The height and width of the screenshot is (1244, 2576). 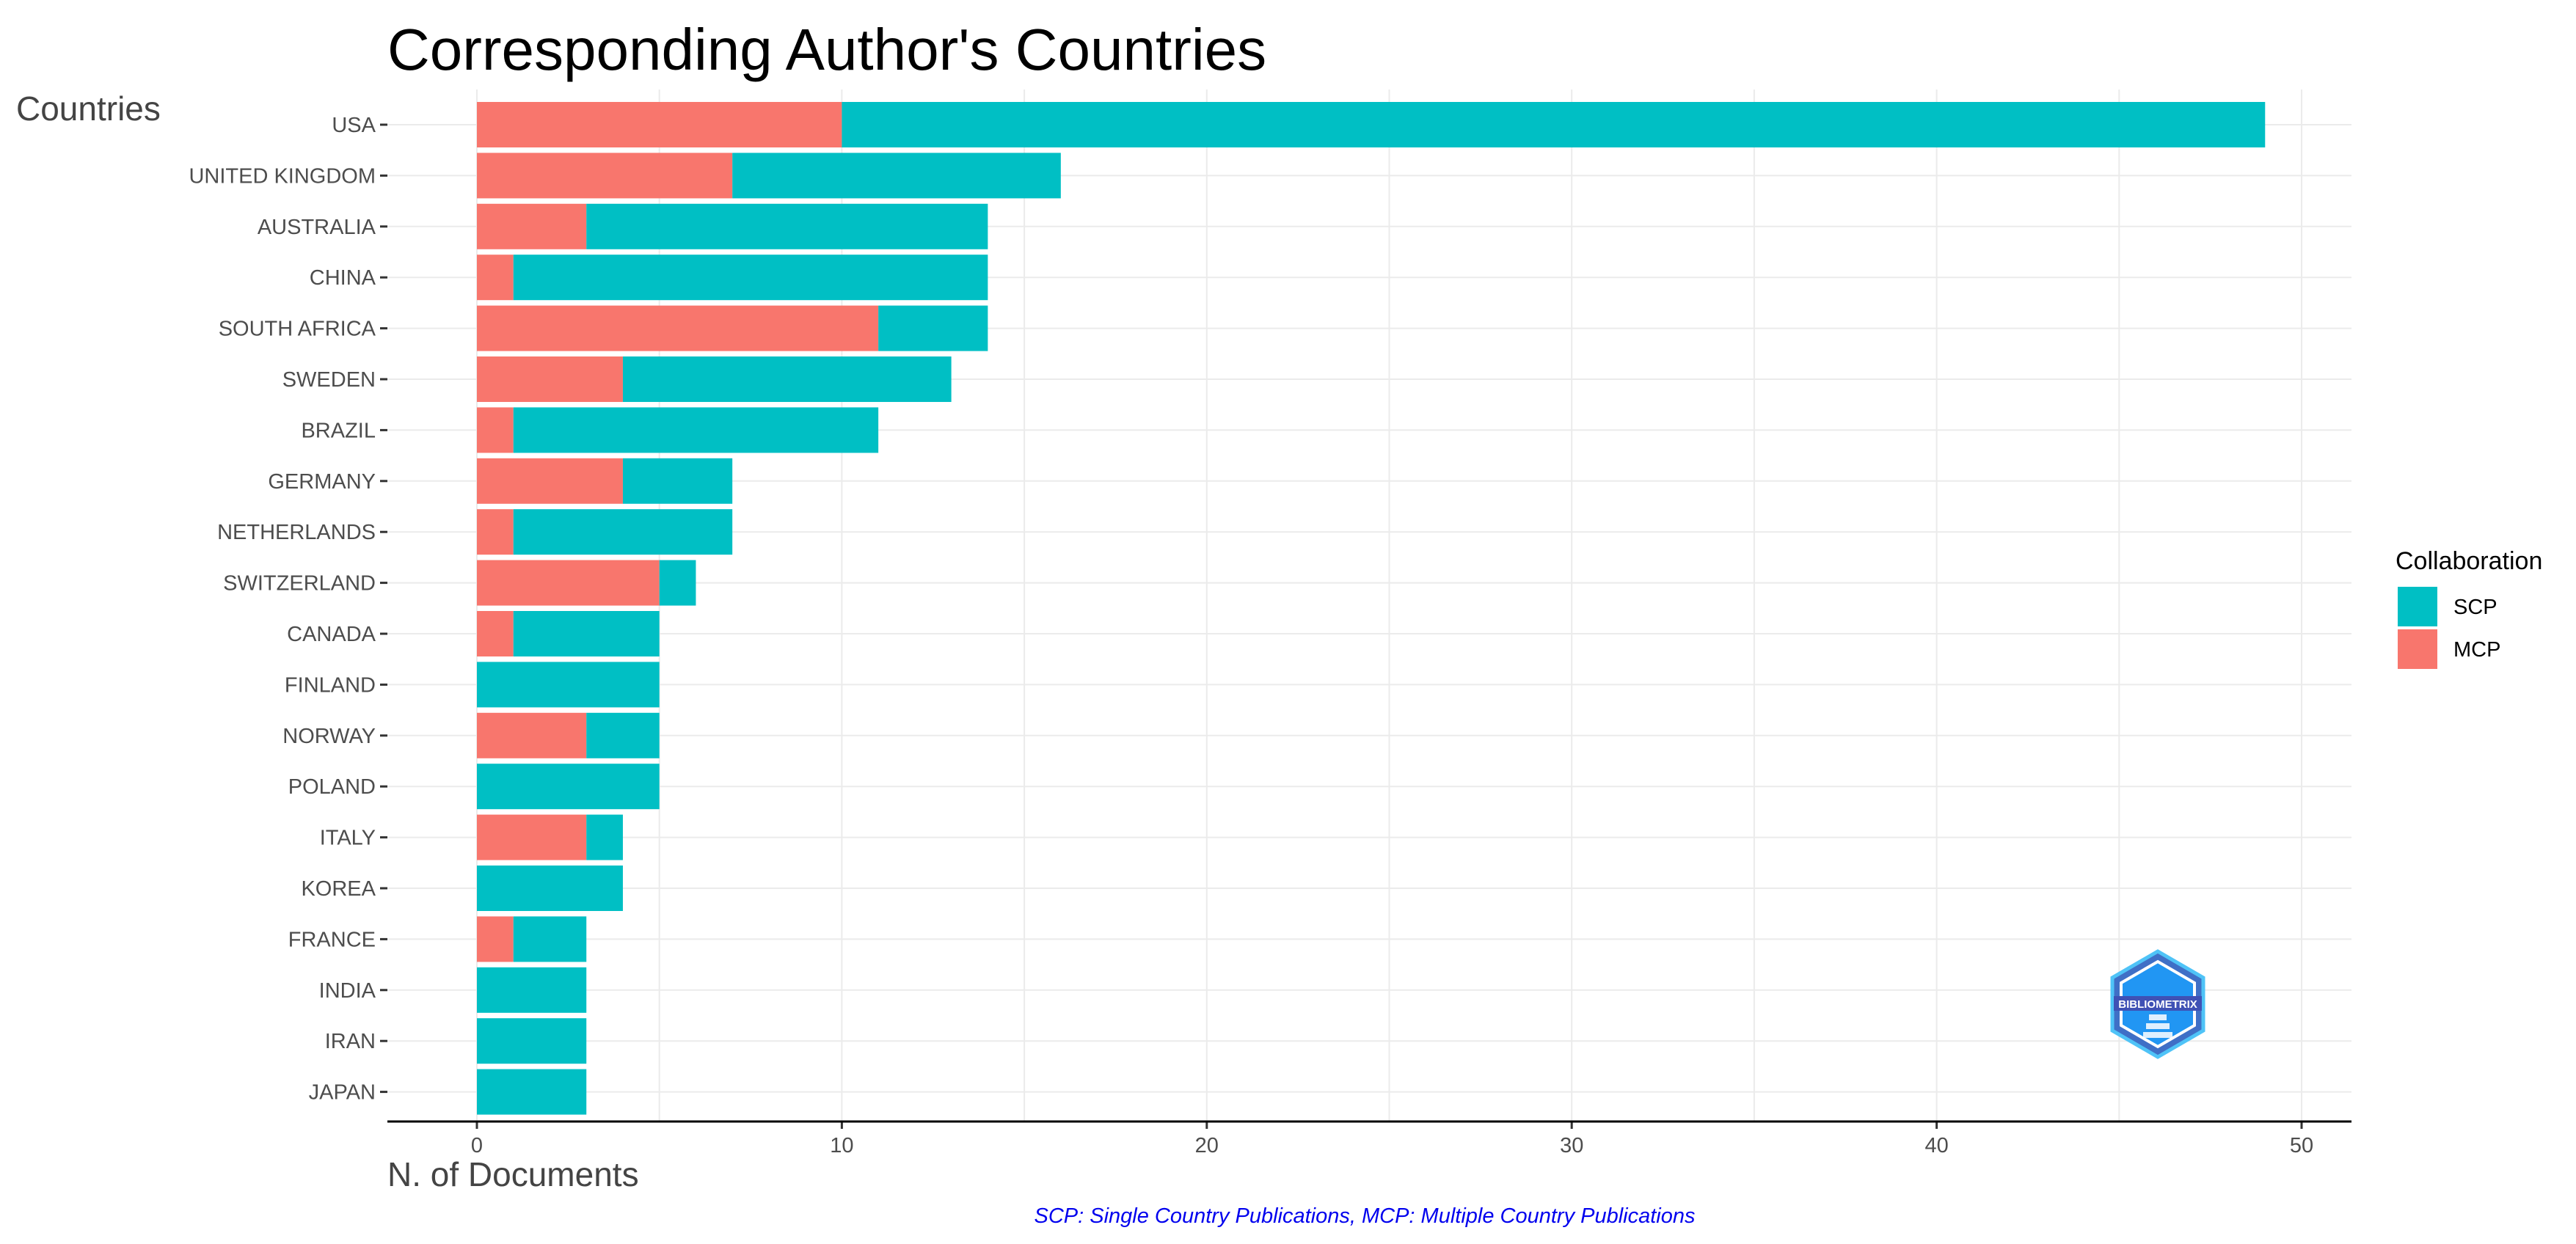 What do you see at coordinates (351, 1041) in the screenshot?
I see `y-tick-label: IRAN` at bounding box center [351, 1041].